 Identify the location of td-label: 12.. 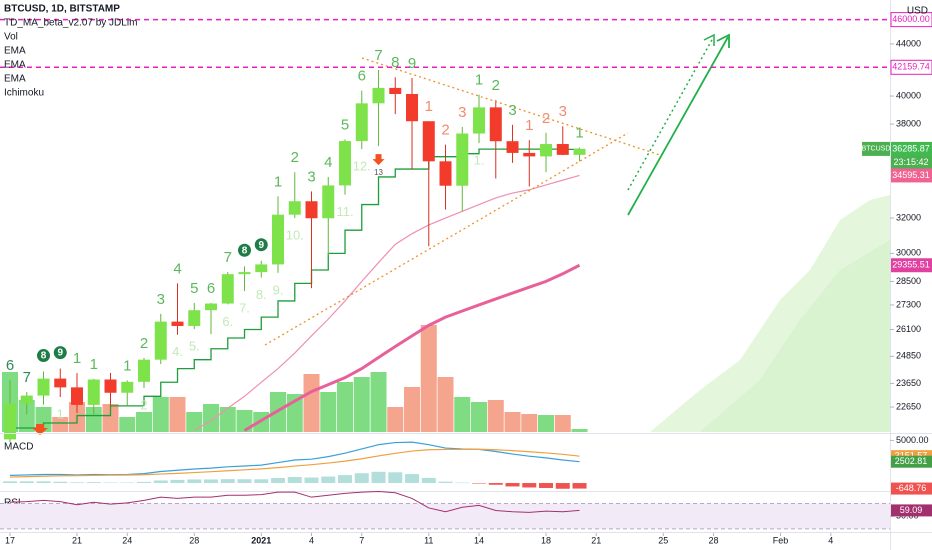
(362, 166).